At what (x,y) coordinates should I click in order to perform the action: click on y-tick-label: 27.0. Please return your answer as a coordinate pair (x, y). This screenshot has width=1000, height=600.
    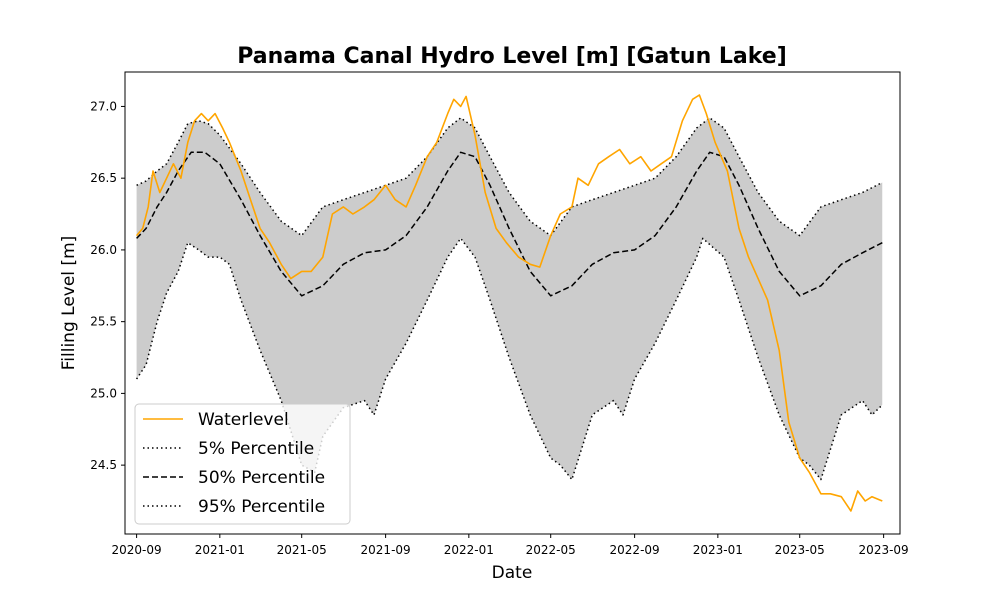
    Looking at the image, I should click on (103, 106).